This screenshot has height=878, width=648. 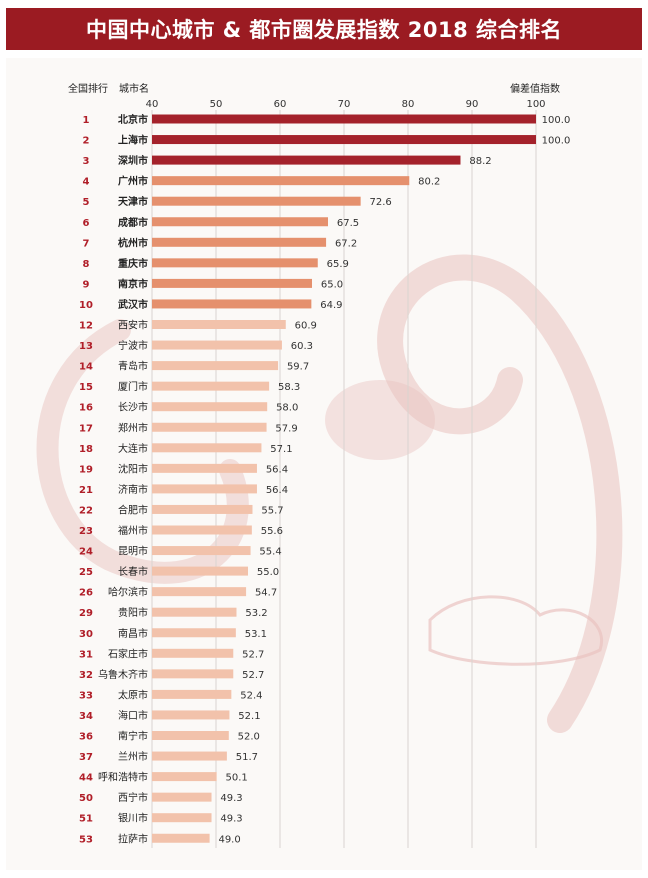 I want to click on city-label: 南京市, so click(x=133, y=283).